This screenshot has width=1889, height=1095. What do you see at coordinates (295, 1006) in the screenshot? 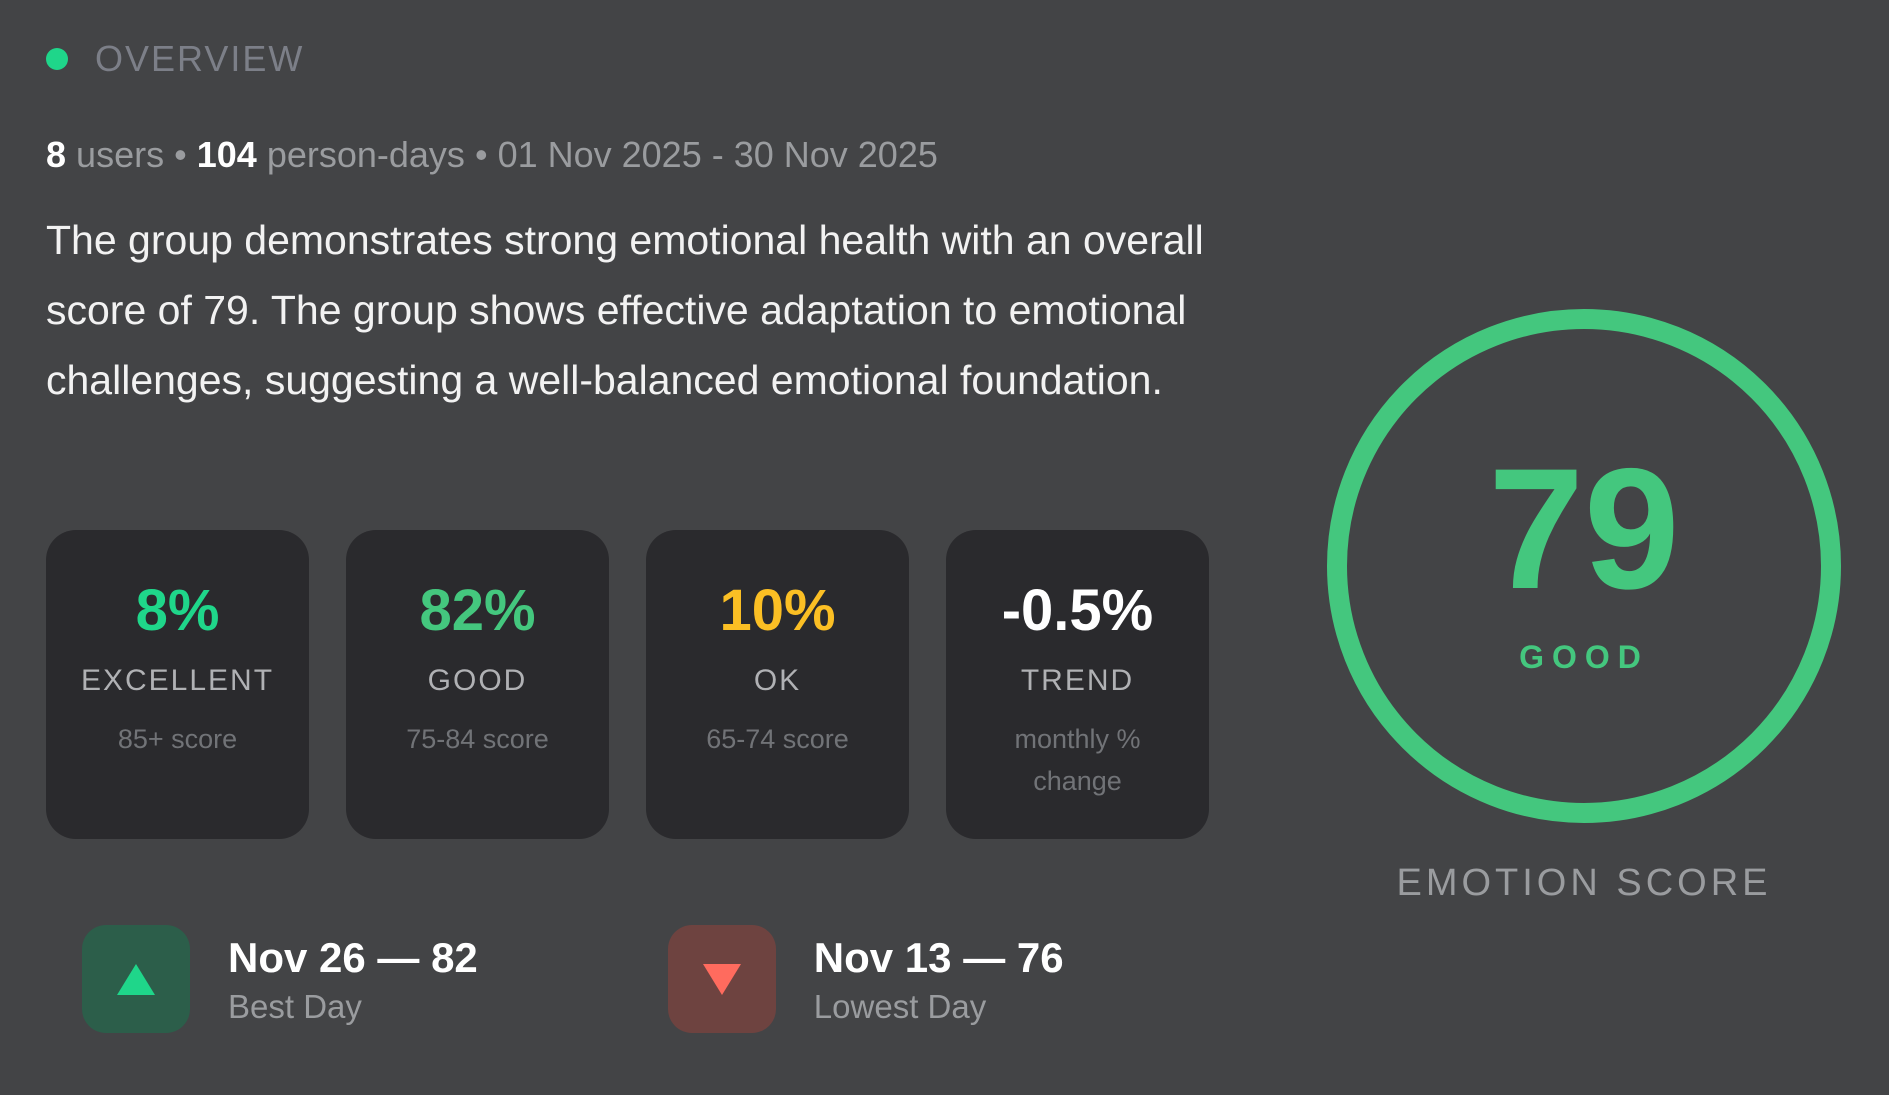
I see `best-day-label: Best Day` at bounding box center [295, 1006].